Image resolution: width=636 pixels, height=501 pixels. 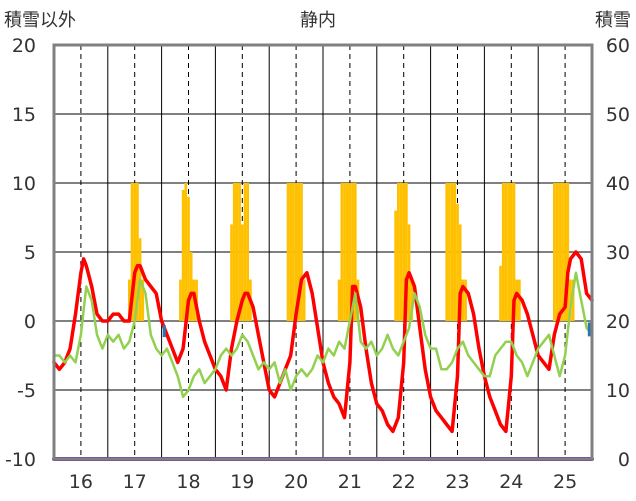 What do you see at coordinates (404, 482) in the screenshot?
I see `x-tick-label-6: 22` at bounding box center [404, 482].